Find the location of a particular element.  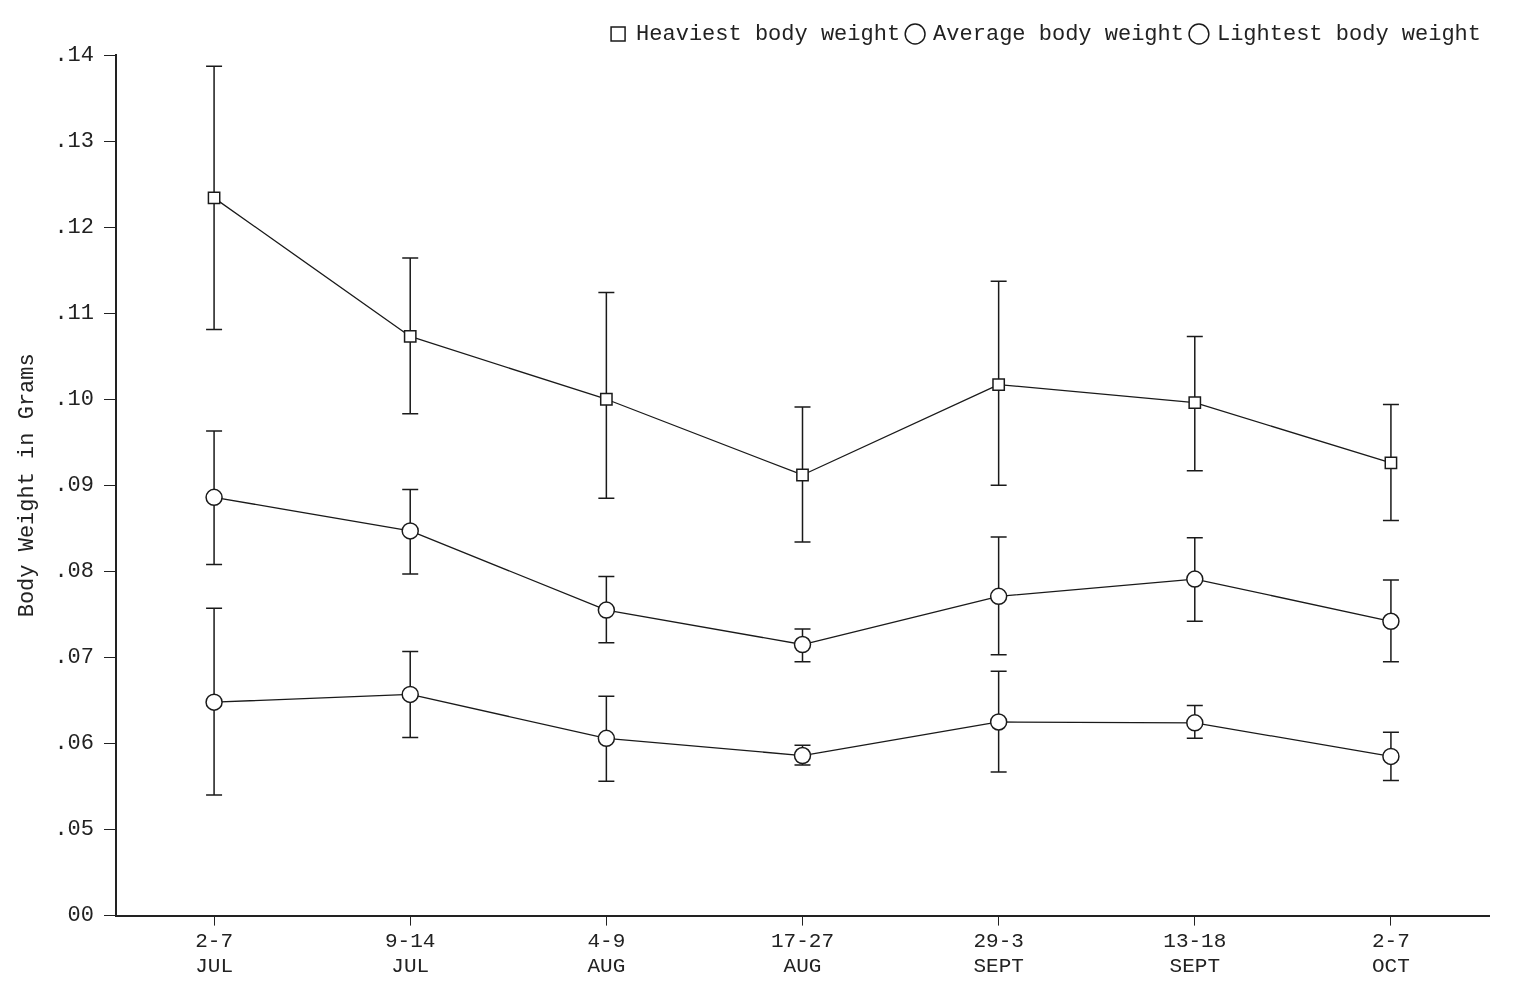

y-tick-label: .06 is located at coordinates (74, 744).